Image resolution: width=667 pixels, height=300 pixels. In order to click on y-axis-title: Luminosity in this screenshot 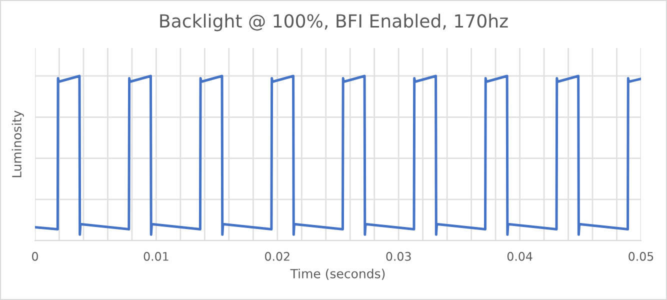, I will do `click(18, 144)`.